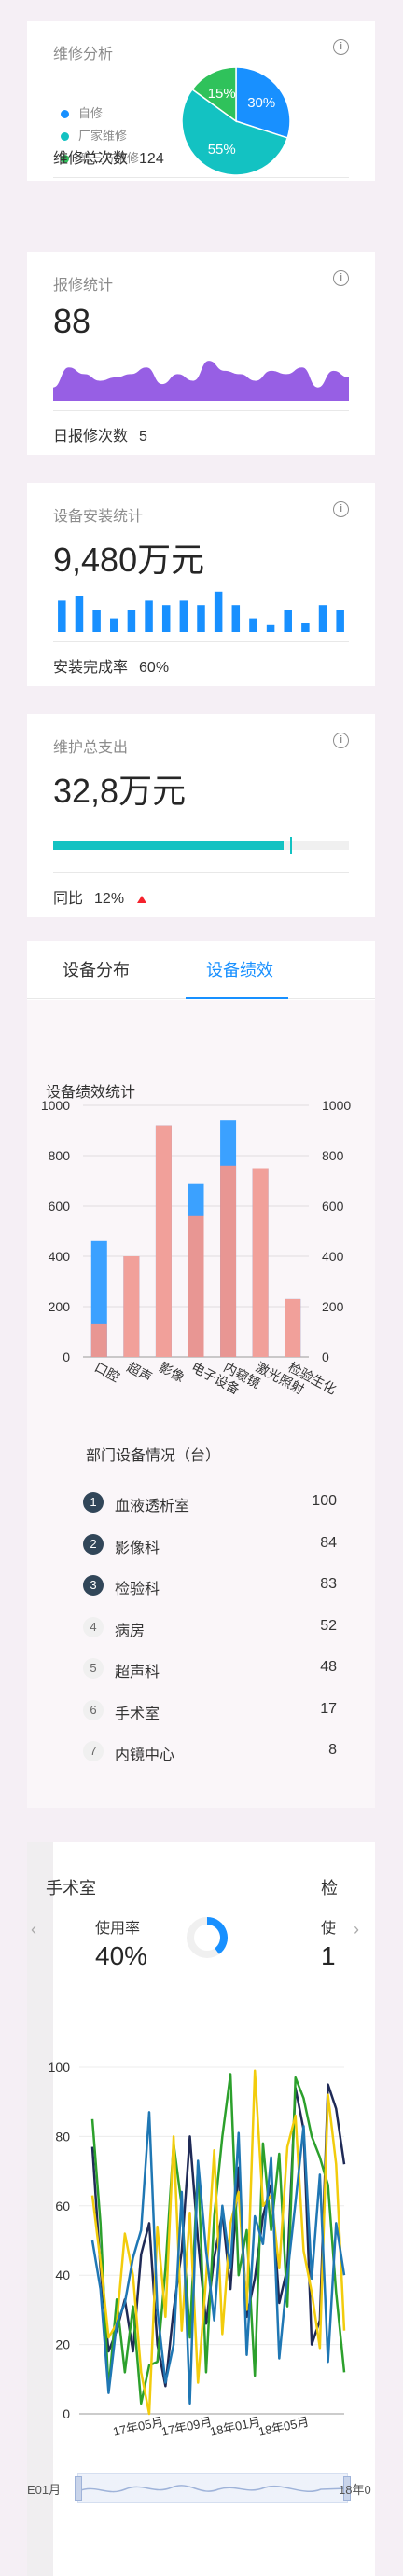  Describe the element at coordinates (210, 1708) in the screenshot. I see `rank-row: 6 手术室 17` at that location.